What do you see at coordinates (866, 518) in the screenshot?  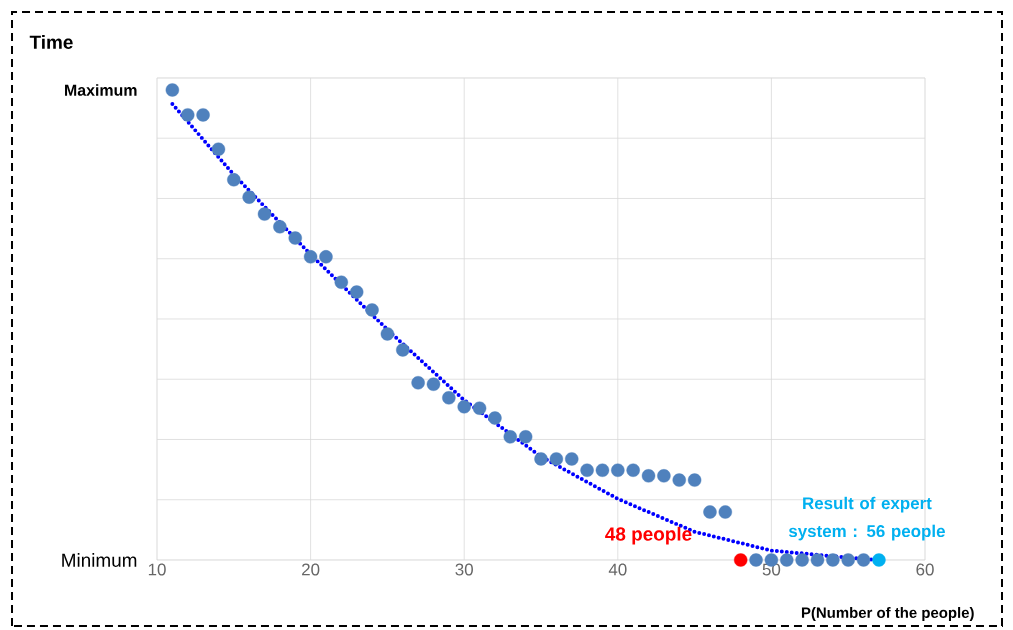 I see `annotation: Result of expert system : 56 people` at bounding box center [866, 518].